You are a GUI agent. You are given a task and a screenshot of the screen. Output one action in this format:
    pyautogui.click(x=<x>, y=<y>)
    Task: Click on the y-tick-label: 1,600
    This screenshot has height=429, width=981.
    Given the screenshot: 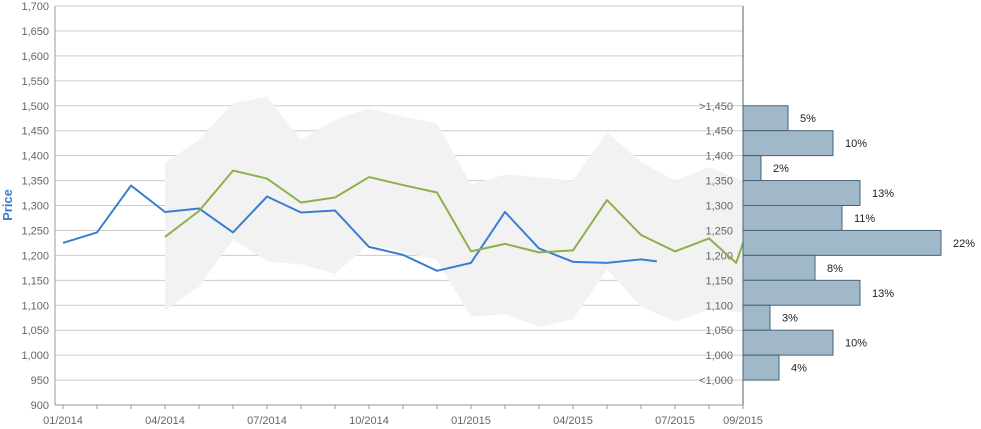 What is the action you would take?
    pyautogui.click(x=35, y=57)
    